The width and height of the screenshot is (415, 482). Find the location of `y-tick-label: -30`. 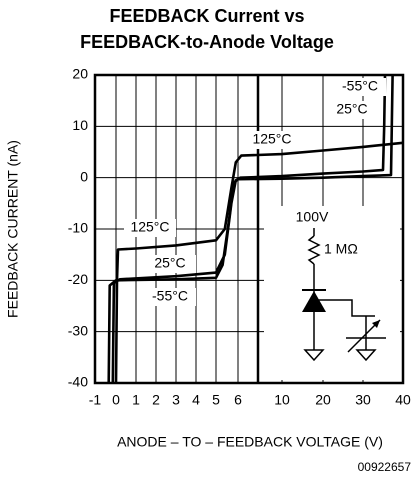

y-tick-label: -30 is located at coordinates (78, 330).